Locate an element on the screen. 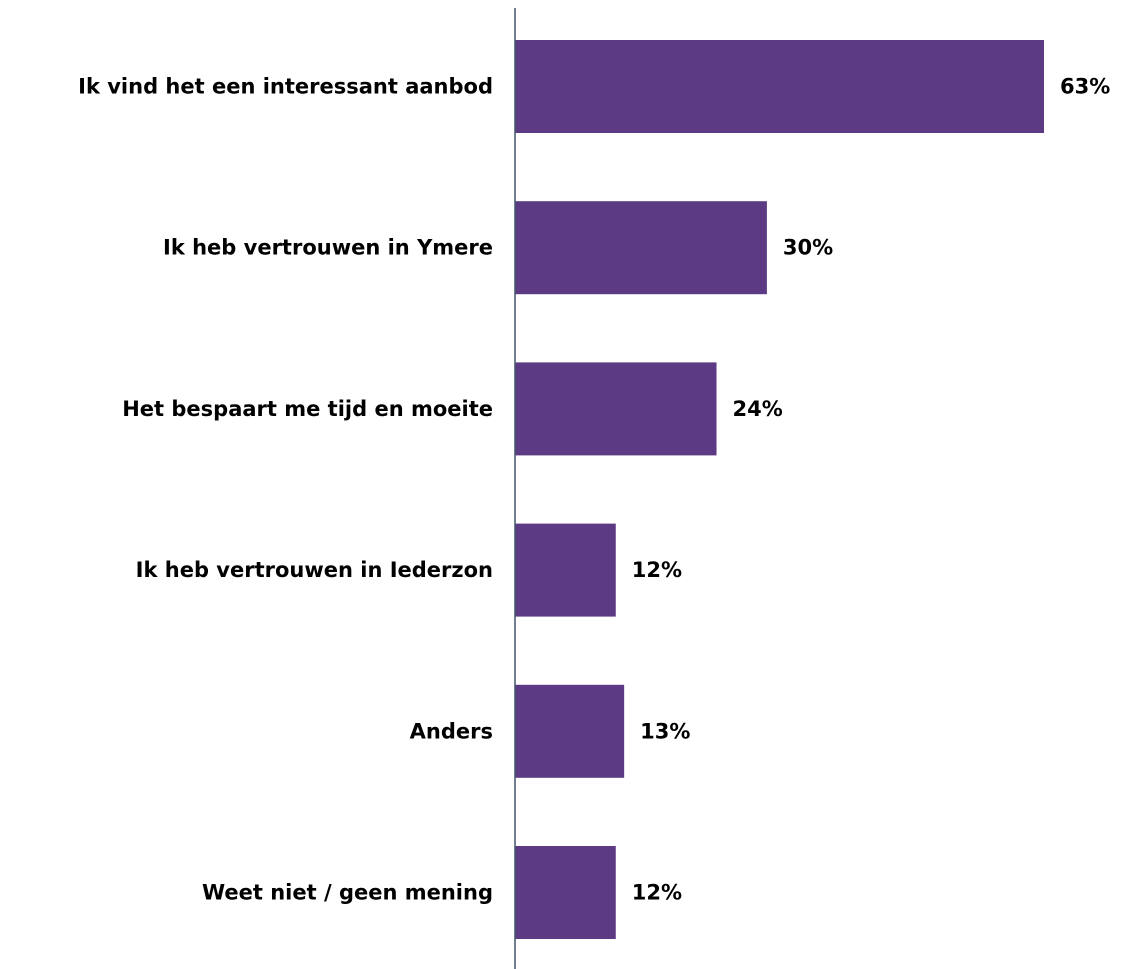 The width and height of the screenshot is (1126, 969). category-label: Weet niet / geen mening is located at coordinates (347, 893).